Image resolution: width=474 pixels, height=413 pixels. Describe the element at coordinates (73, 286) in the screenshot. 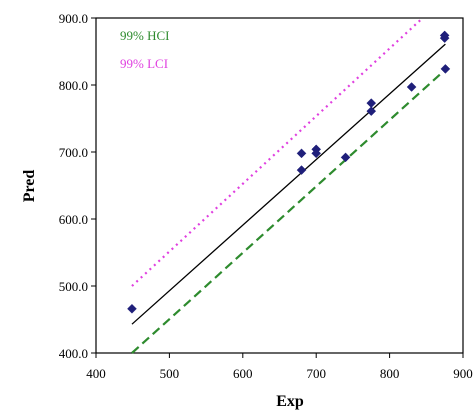

I see `y-tick-label: 500.0` at that location.